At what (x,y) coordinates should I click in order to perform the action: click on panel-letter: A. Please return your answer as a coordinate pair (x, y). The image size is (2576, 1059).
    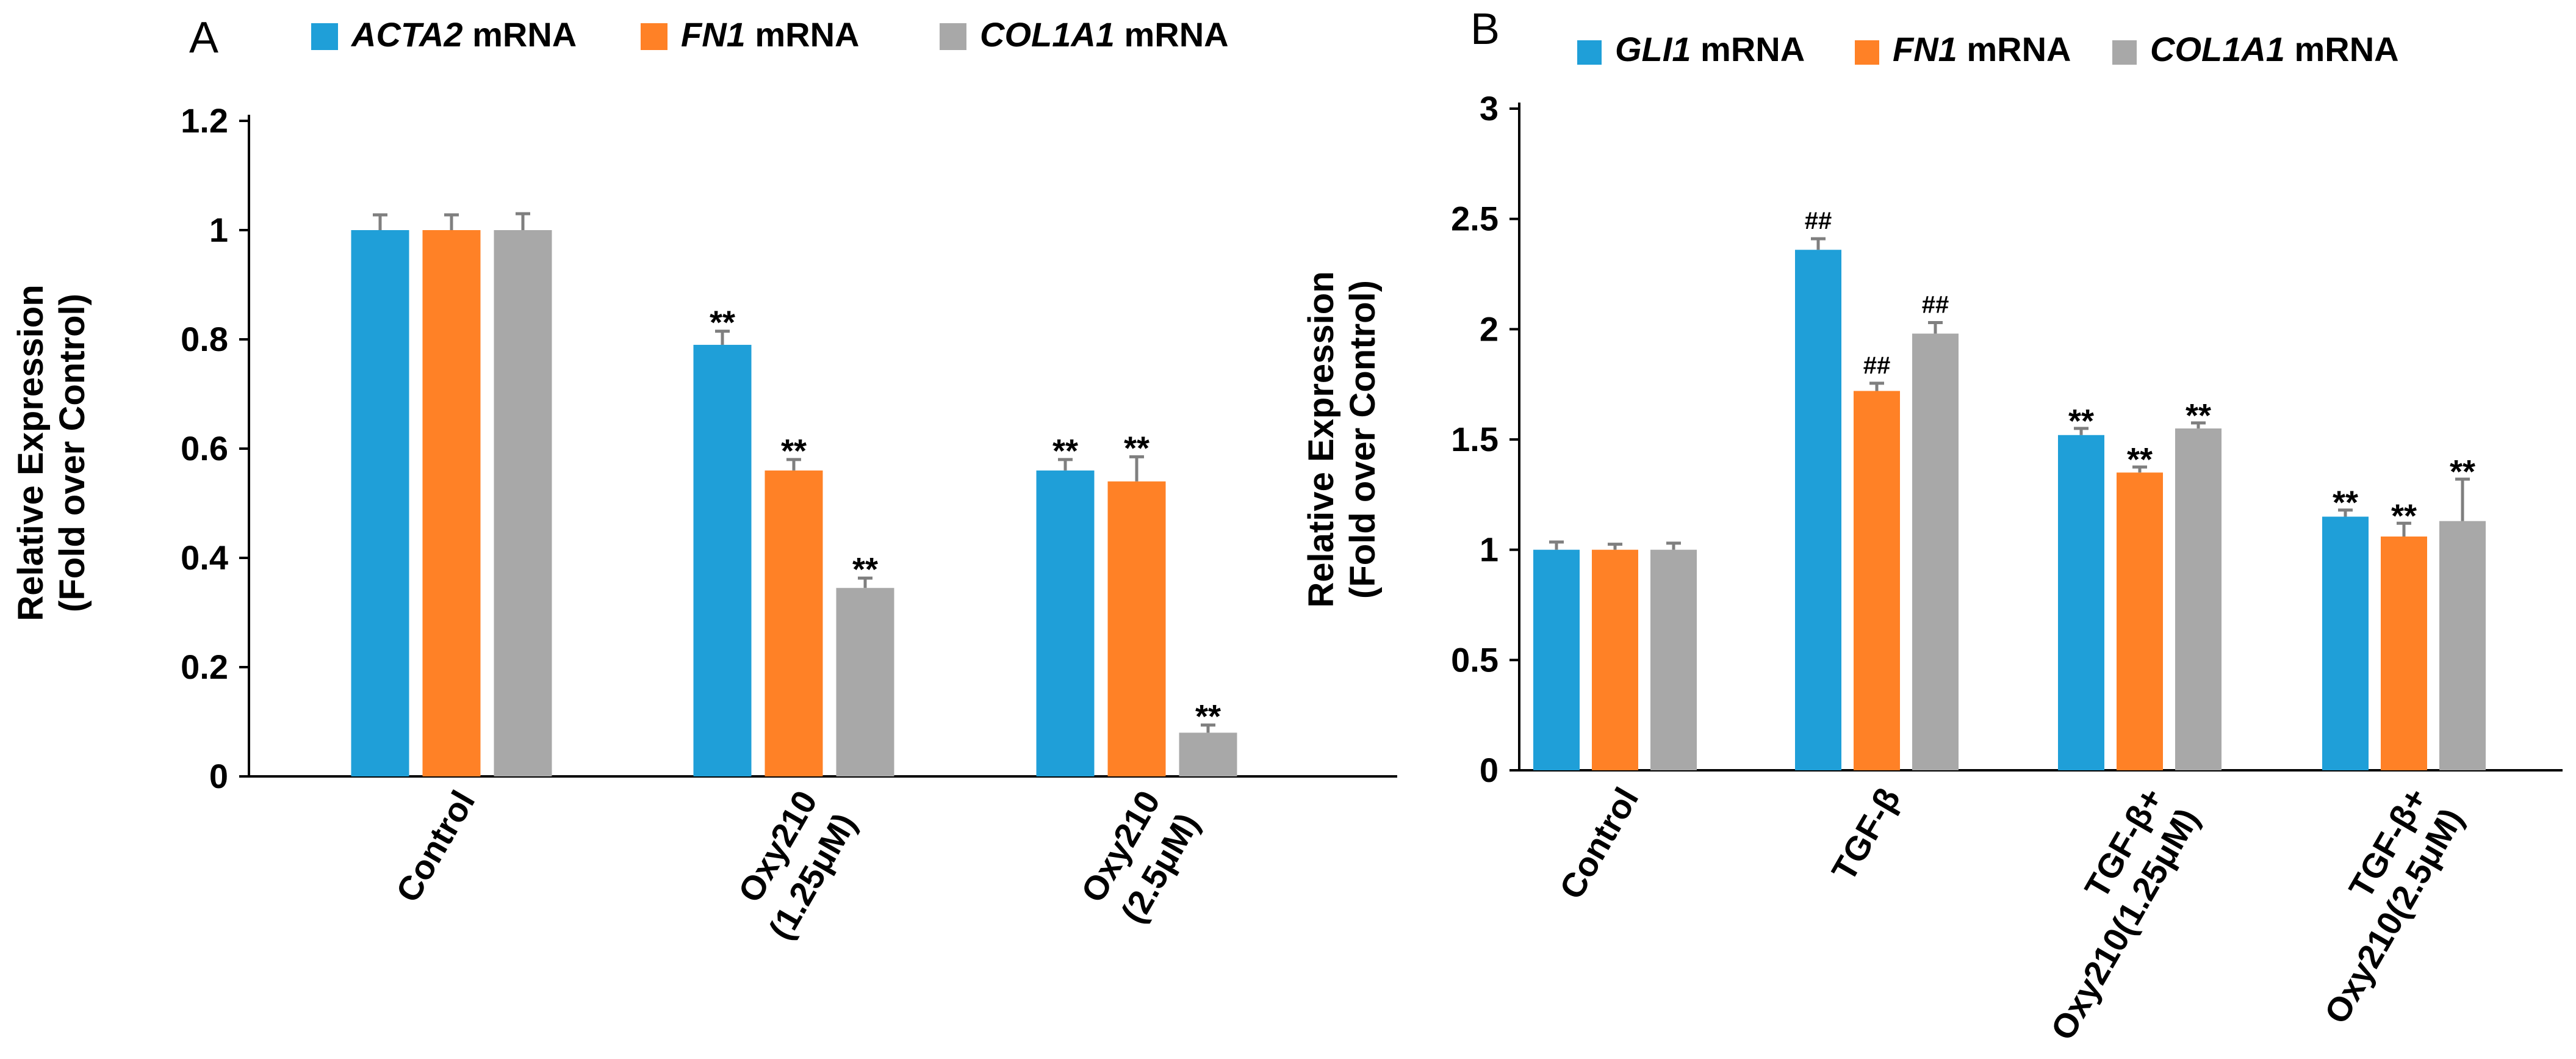
    Looking at the image, I should click on (203, 38).